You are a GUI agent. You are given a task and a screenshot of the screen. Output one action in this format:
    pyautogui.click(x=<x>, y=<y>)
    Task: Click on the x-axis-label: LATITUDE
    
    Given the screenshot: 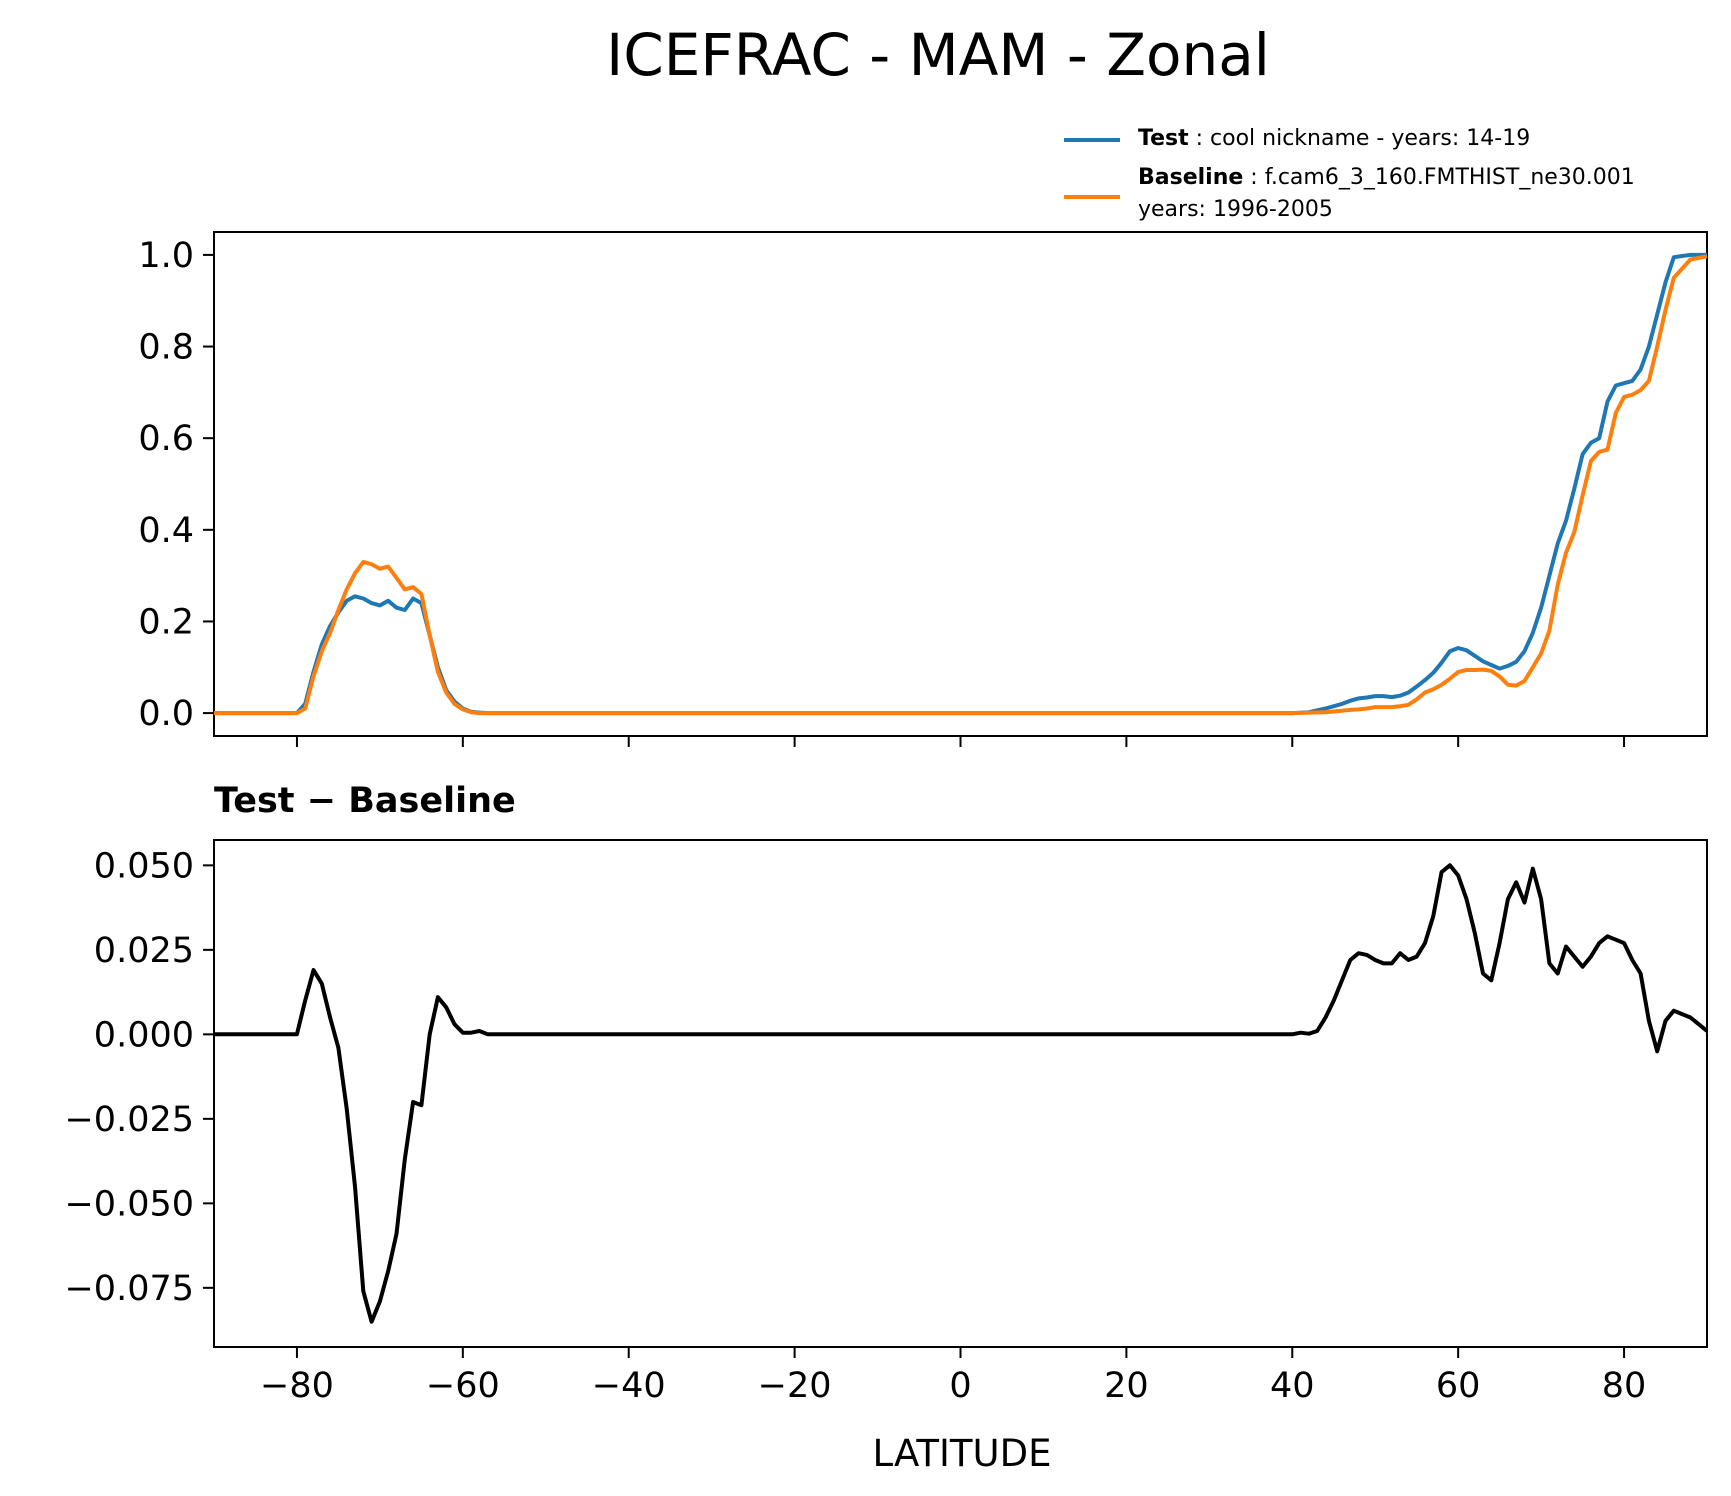 What is the action you would take?
    pyautogui.click(x=962, y=1453)
    